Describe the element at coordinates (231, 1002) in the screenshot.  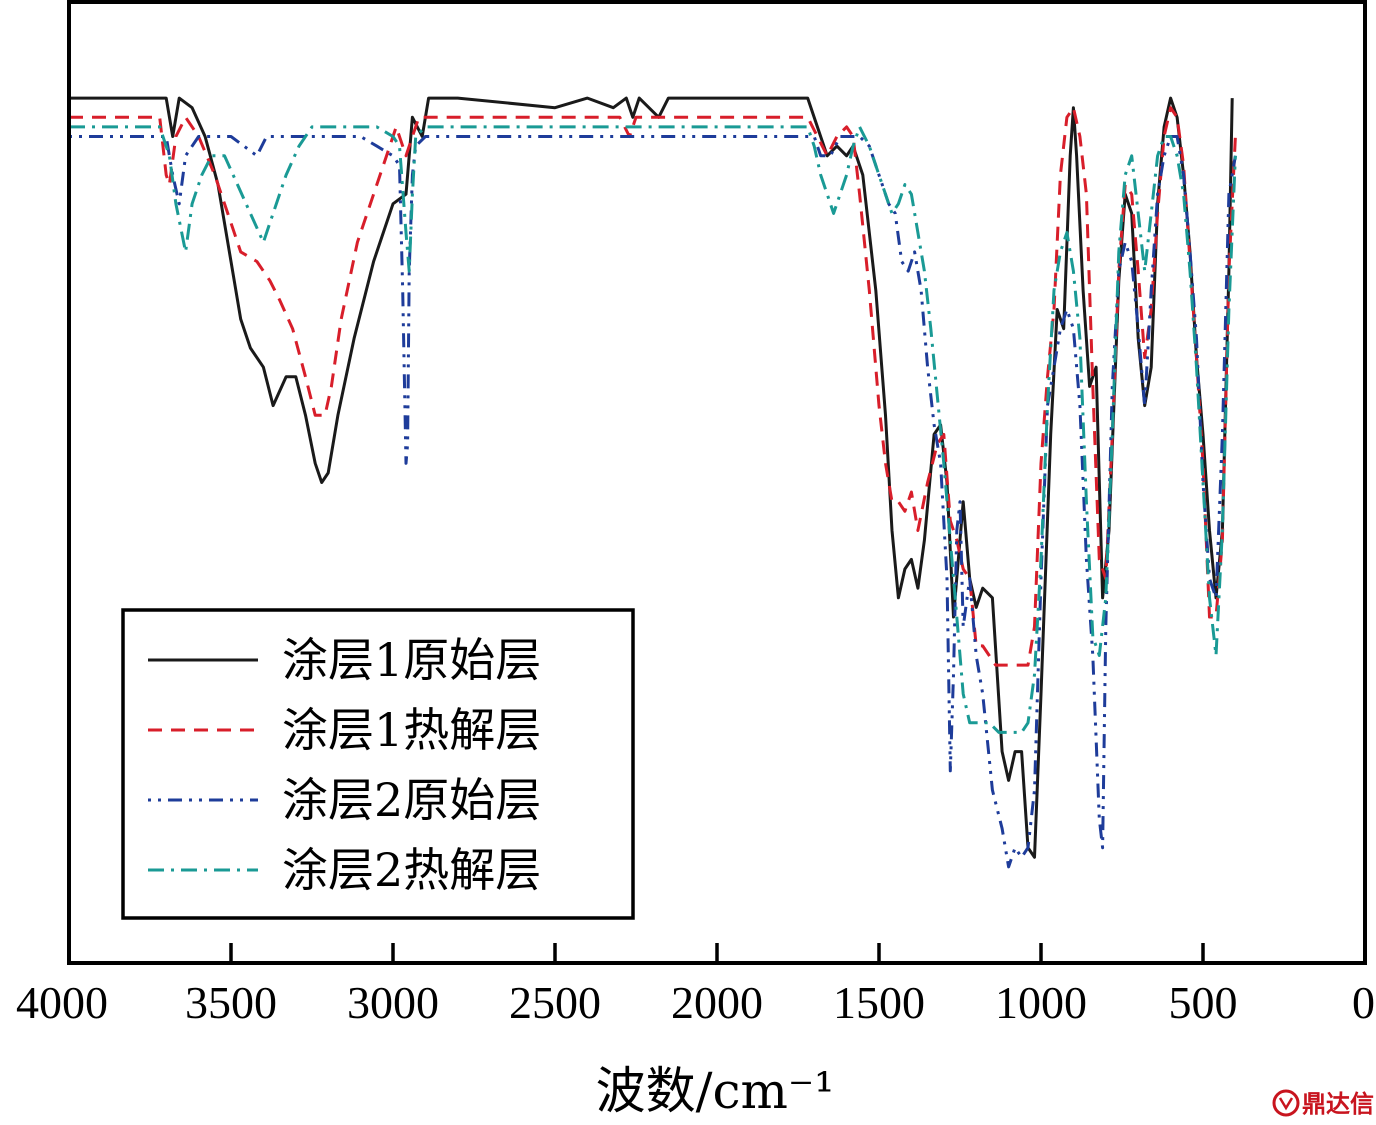
I see `x-tick-label: 3500` at that location.